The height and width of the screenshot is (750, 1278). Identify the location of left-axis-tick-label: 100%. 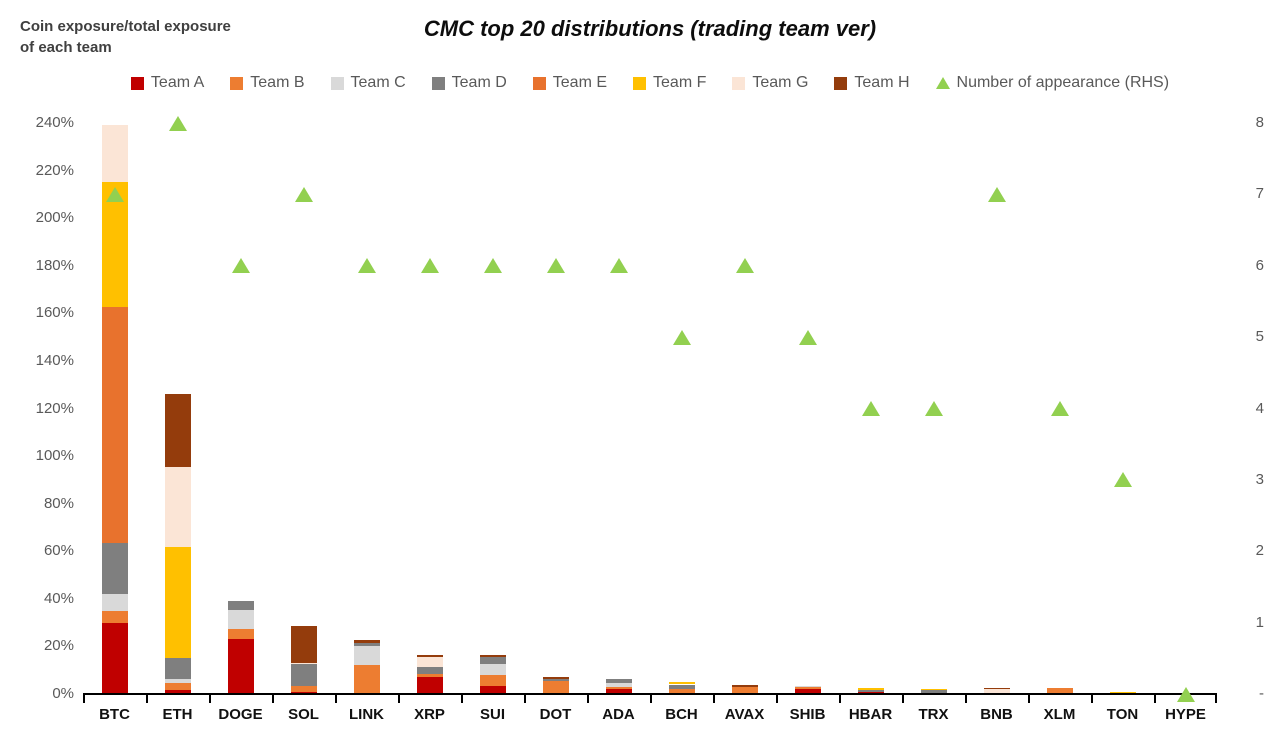
(54, 456).